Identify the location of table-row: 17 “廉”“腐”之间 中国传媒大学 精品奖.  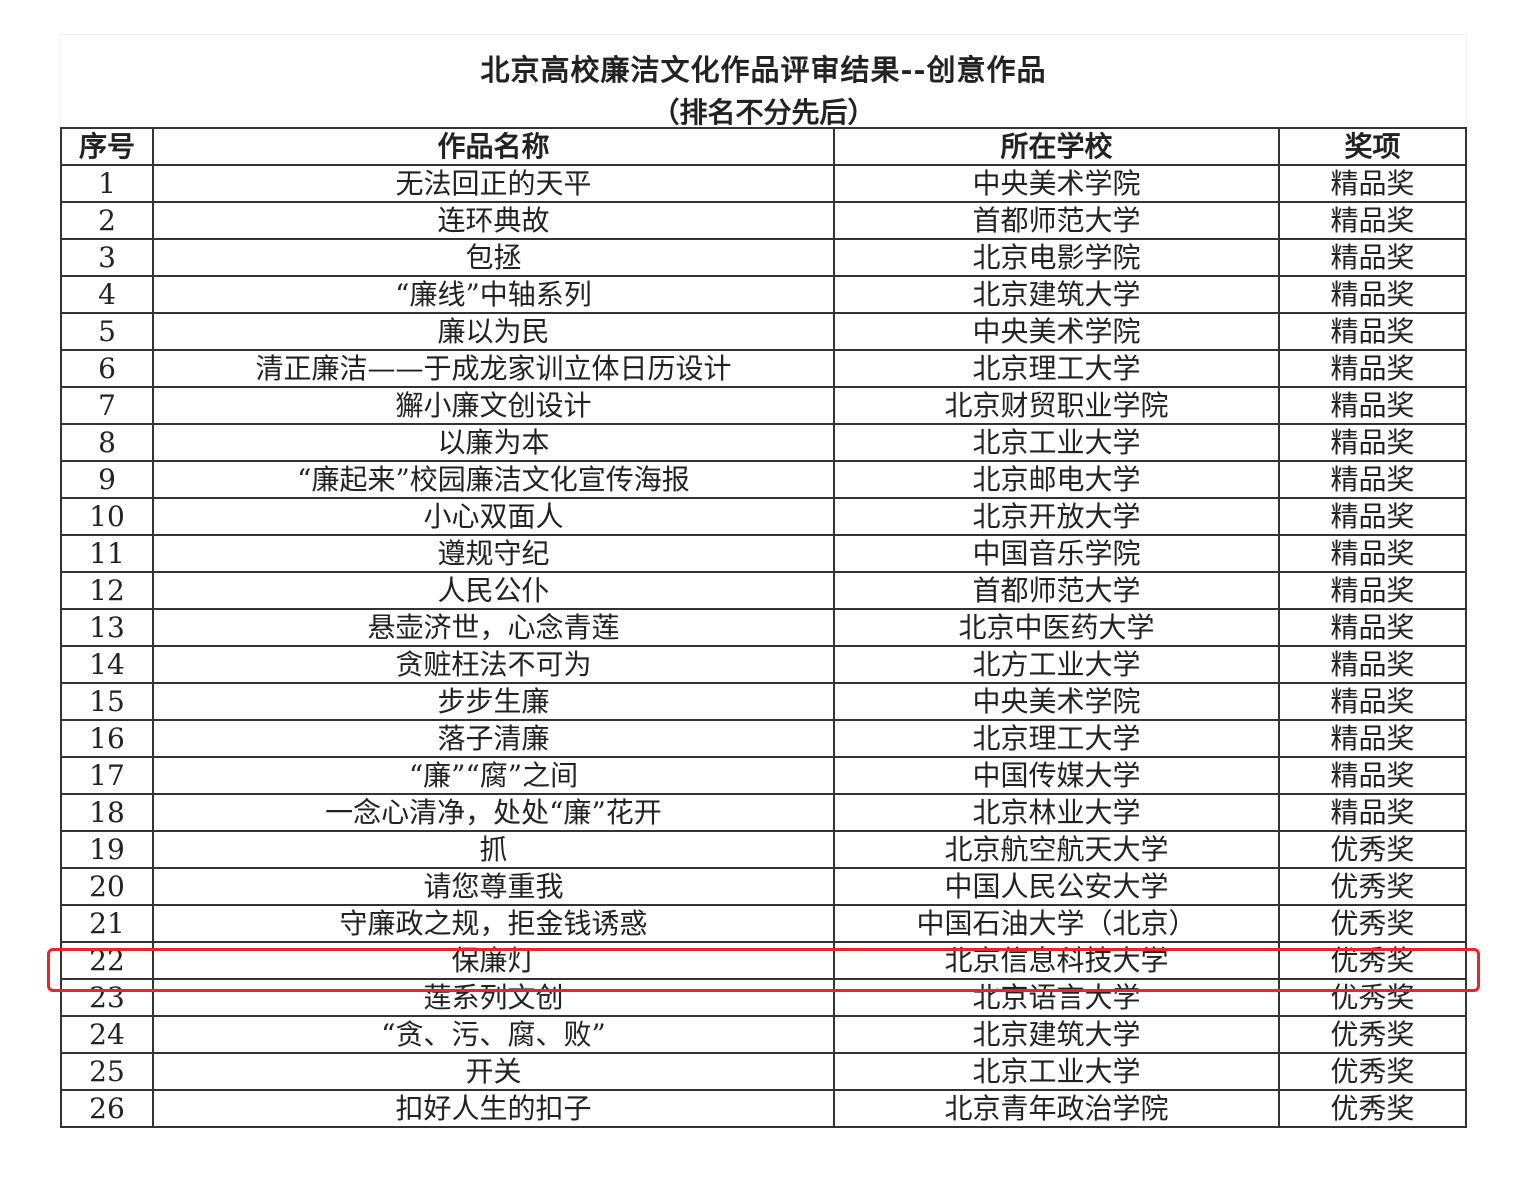
(763, 775).